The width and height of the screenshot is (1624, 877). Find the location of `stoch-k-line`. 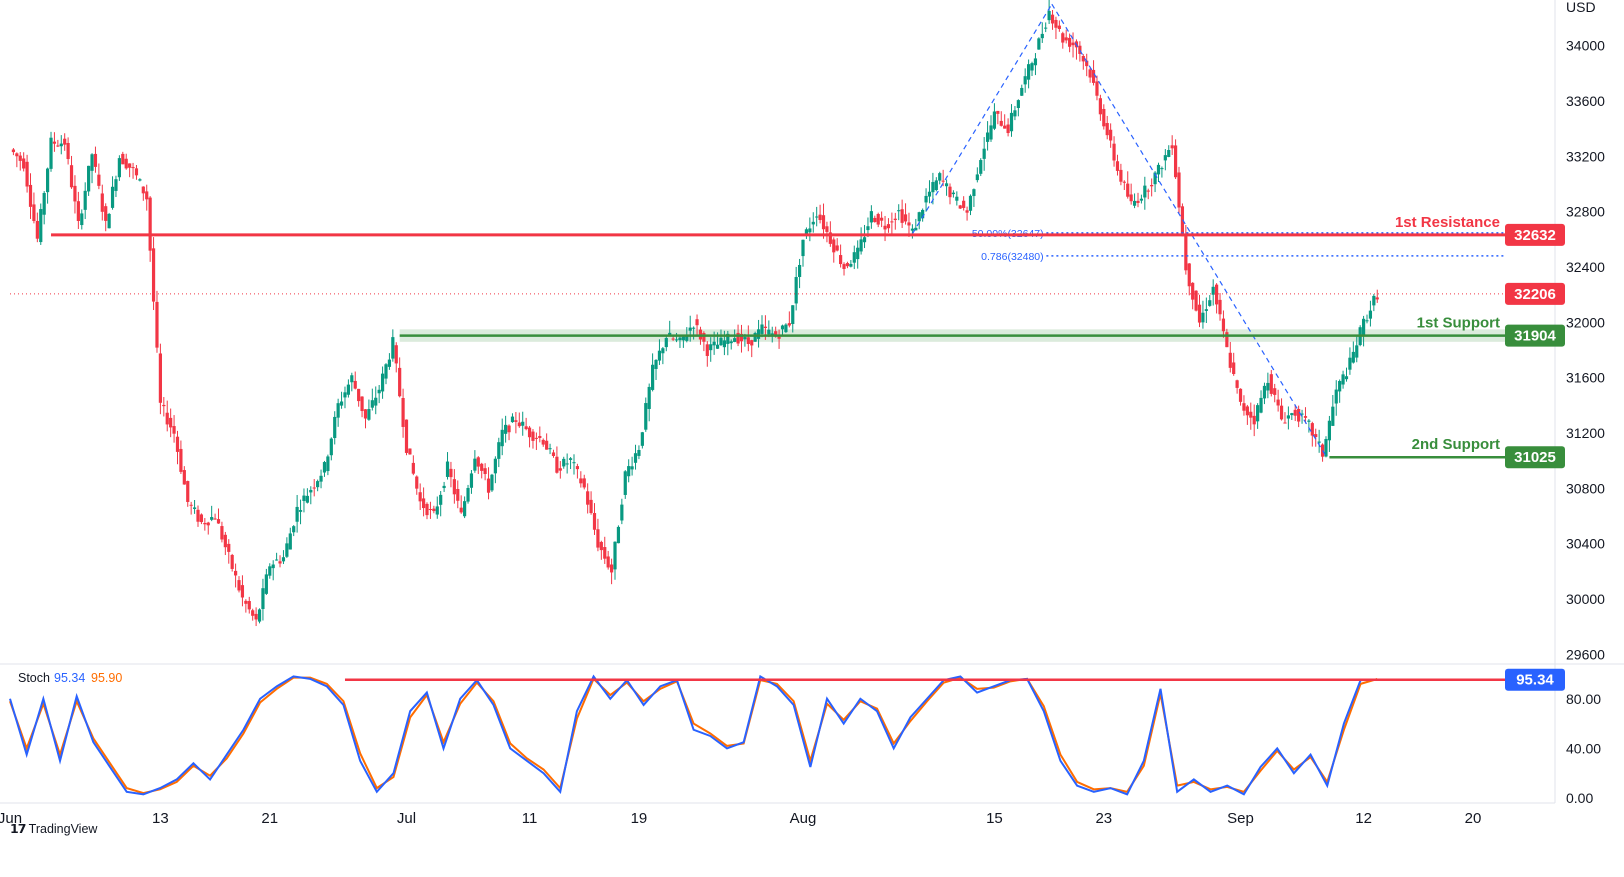

stoch-k-line is located at coordinates (693, 735).